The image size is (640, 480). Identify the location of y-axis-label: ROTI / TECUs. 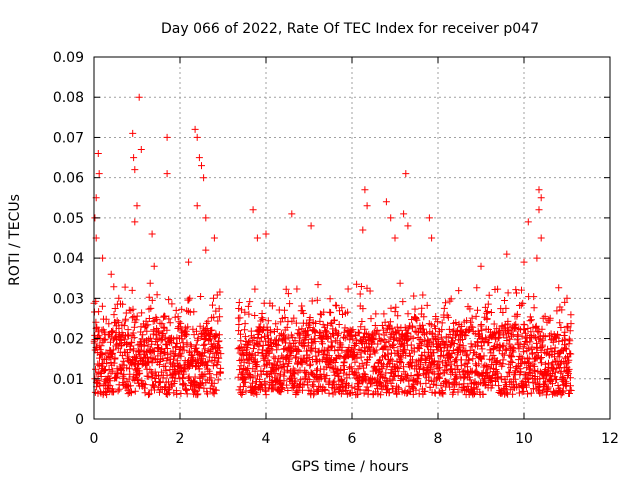
(15, 240).